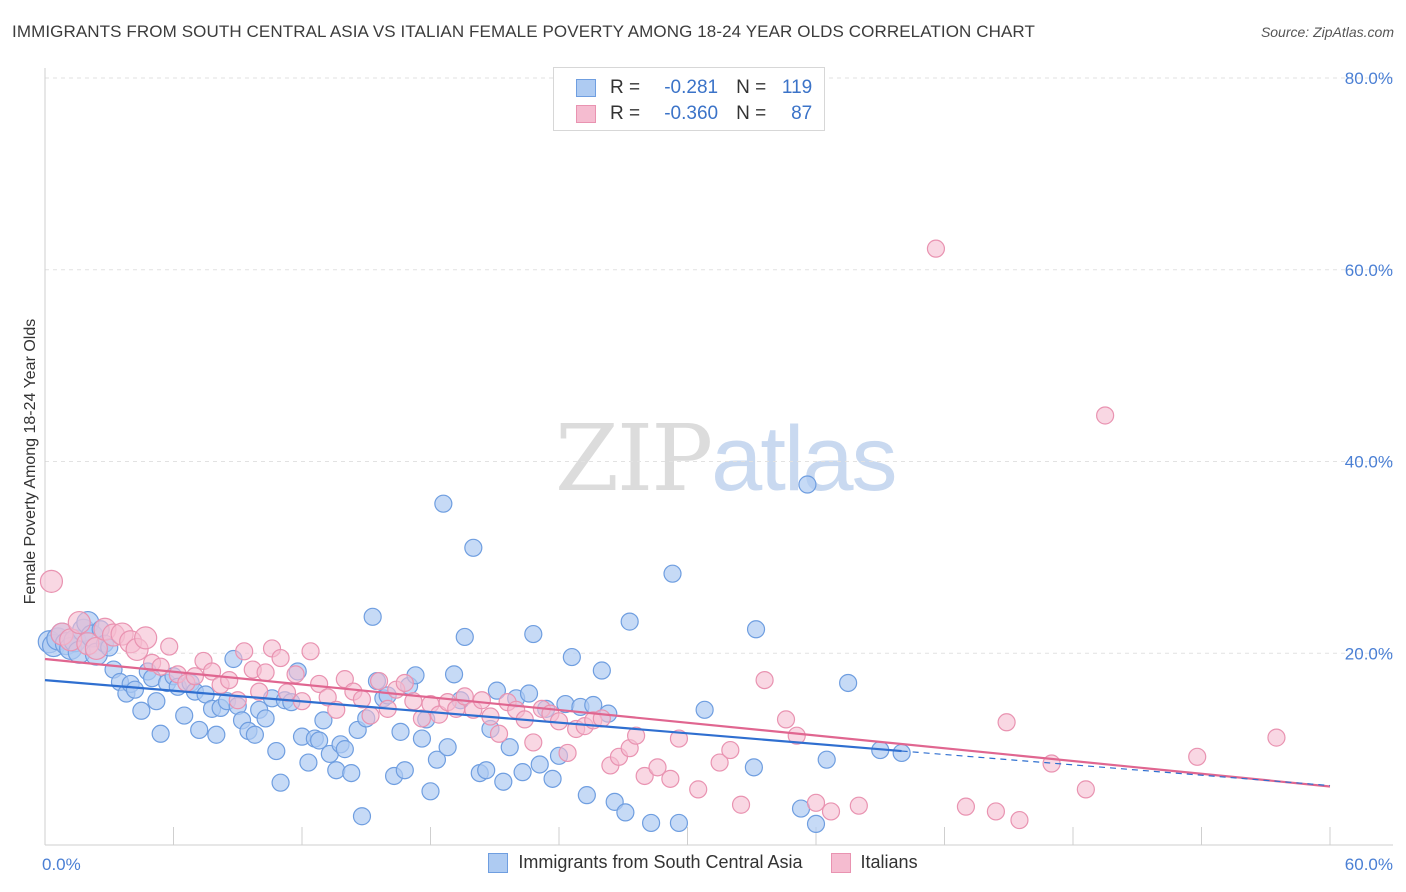 Image resolution: width=1406 pixels, height=892 pixels. Describe the element at coordinates (61, 864) in the screenshot. I see `x-tick-label: 0.0%` at that location.